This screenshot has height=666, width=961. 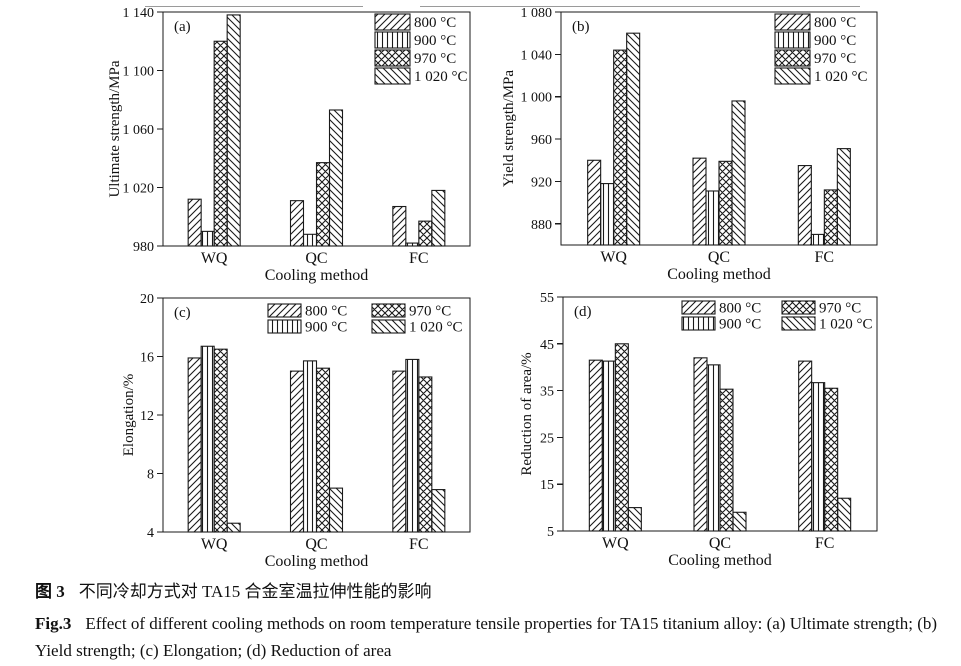 I want to click on y-tick-label: 1 140, so click(x=139, y=13).